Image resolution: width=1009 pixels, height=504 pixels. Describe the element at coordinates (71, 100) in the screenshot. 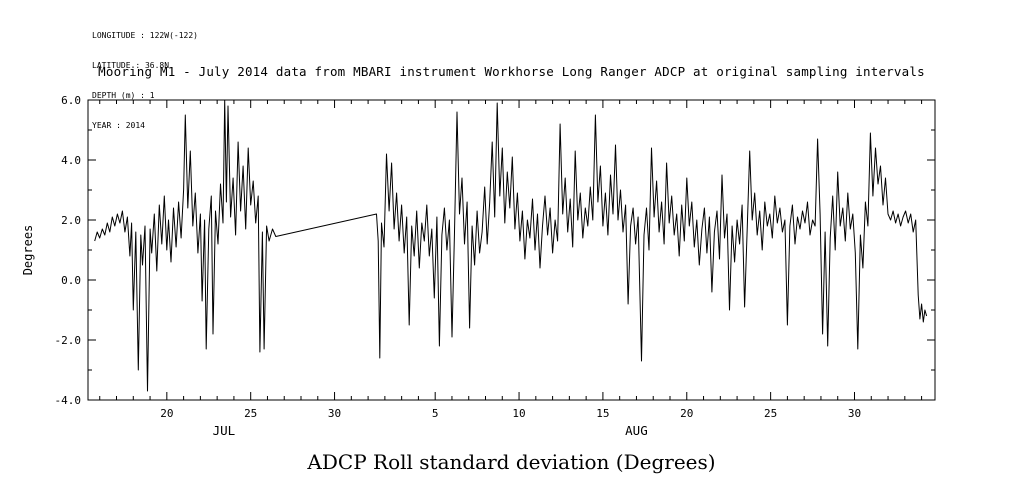

I see `y-tick-label: 6.0` at that location.